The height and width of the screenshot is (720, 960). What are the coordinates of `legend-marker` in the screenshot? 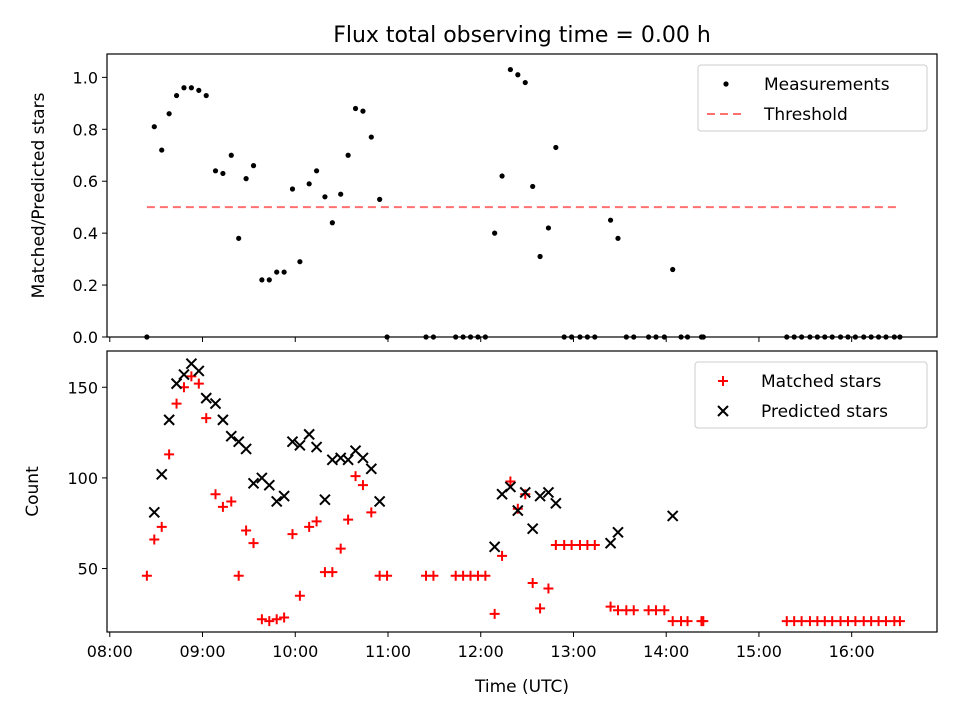 It's located at (726, 84).